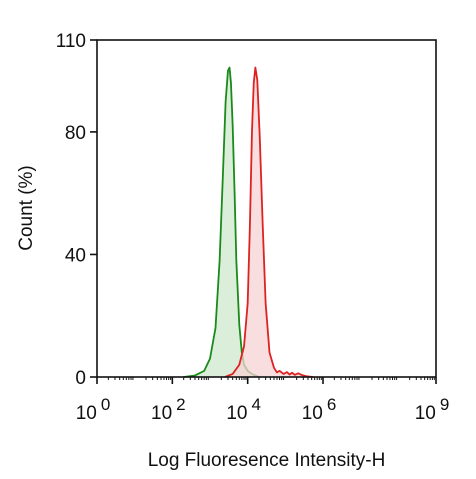  What do you see at coordinates (267, 460) in the screenshot?
I see `x-axis-label: Log Fluoresence Intensity-H` at bounding box center [267, 460].